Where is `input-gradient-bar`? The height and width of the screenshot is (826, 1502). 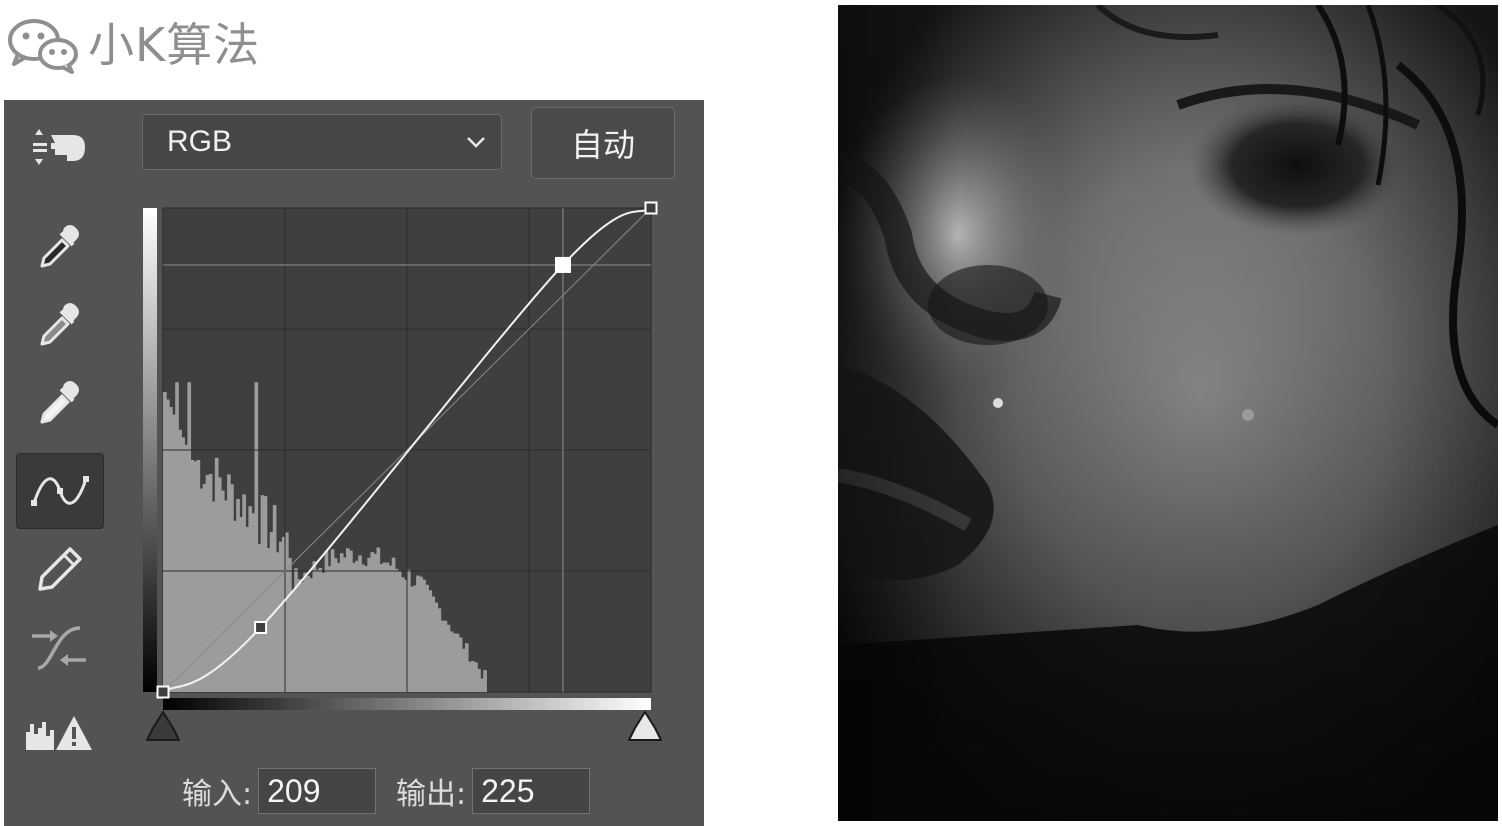
input-gradient-bar is located at coordinates (407, 704).